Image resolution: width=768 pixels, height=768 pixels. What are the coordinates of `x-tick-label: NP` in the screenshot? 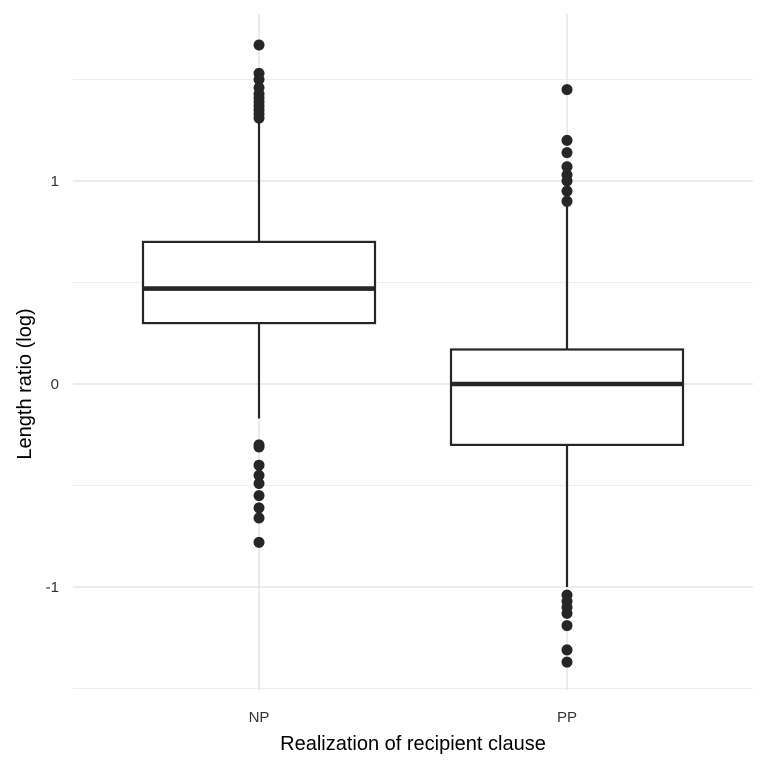 It's located at (259, 717).